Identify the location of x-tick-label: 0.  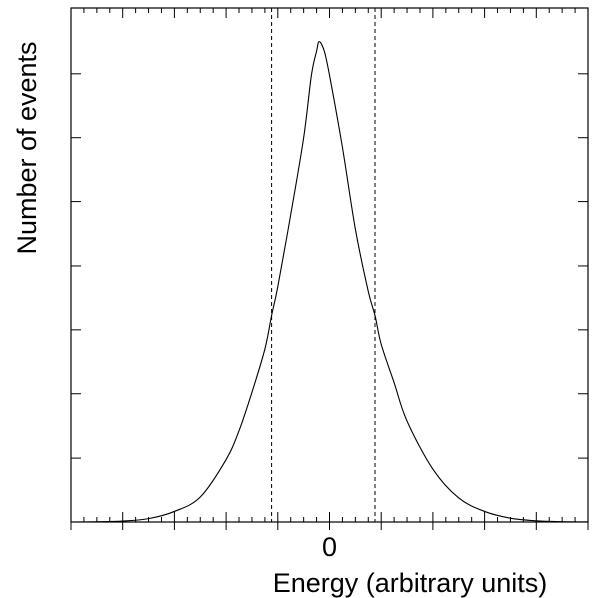
(329, 547).